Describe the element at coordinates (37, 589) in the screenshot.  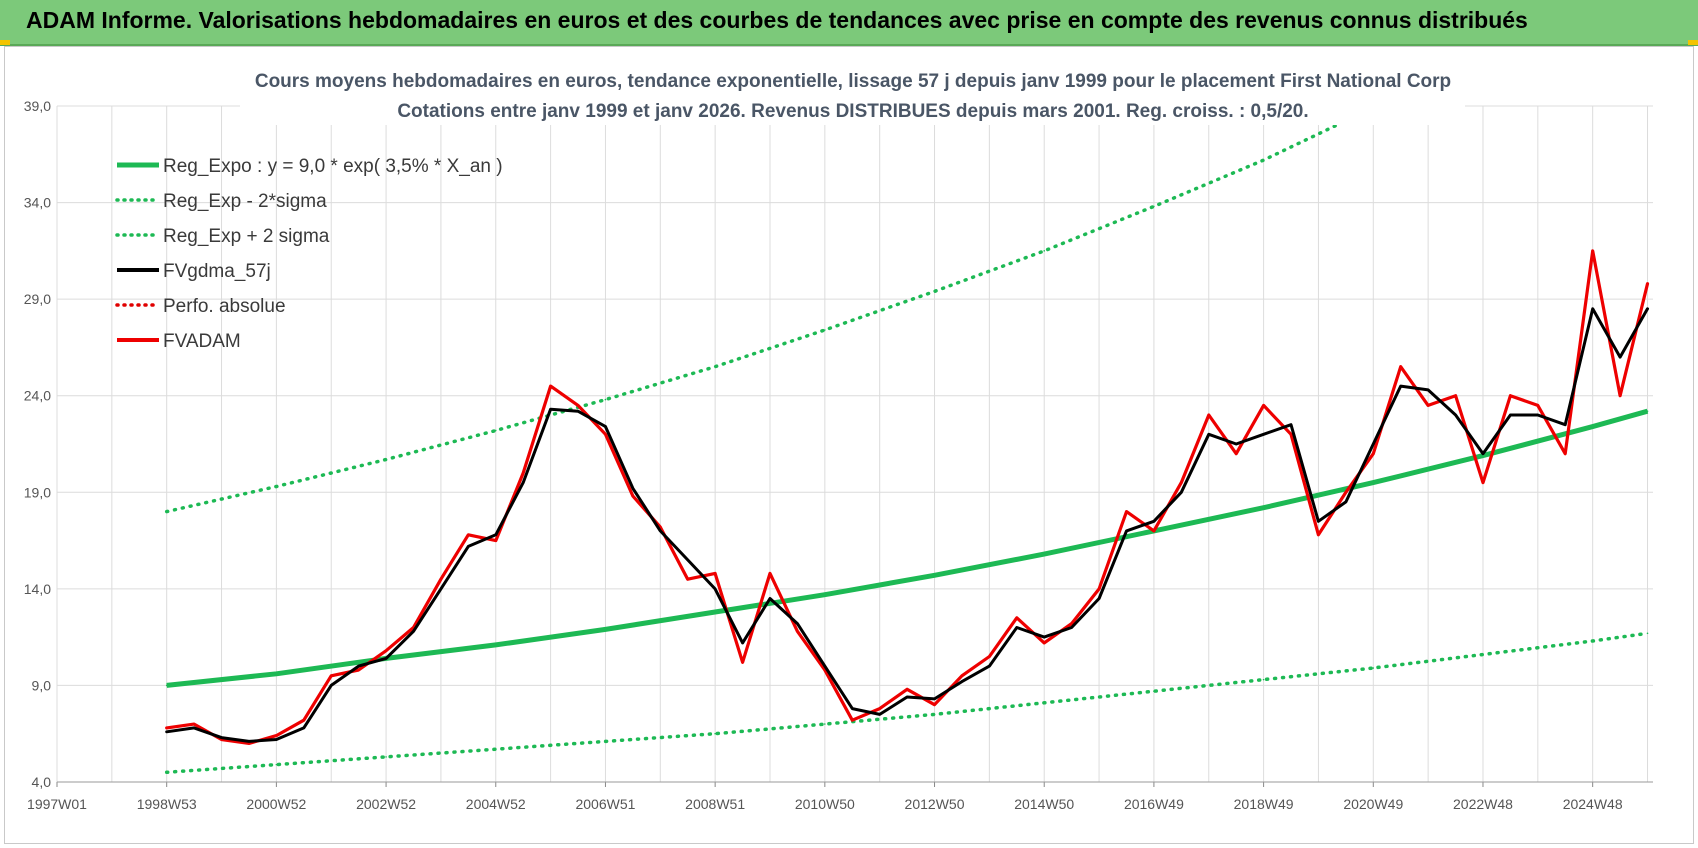
I see `y-tick-label: 14,0` at that location.